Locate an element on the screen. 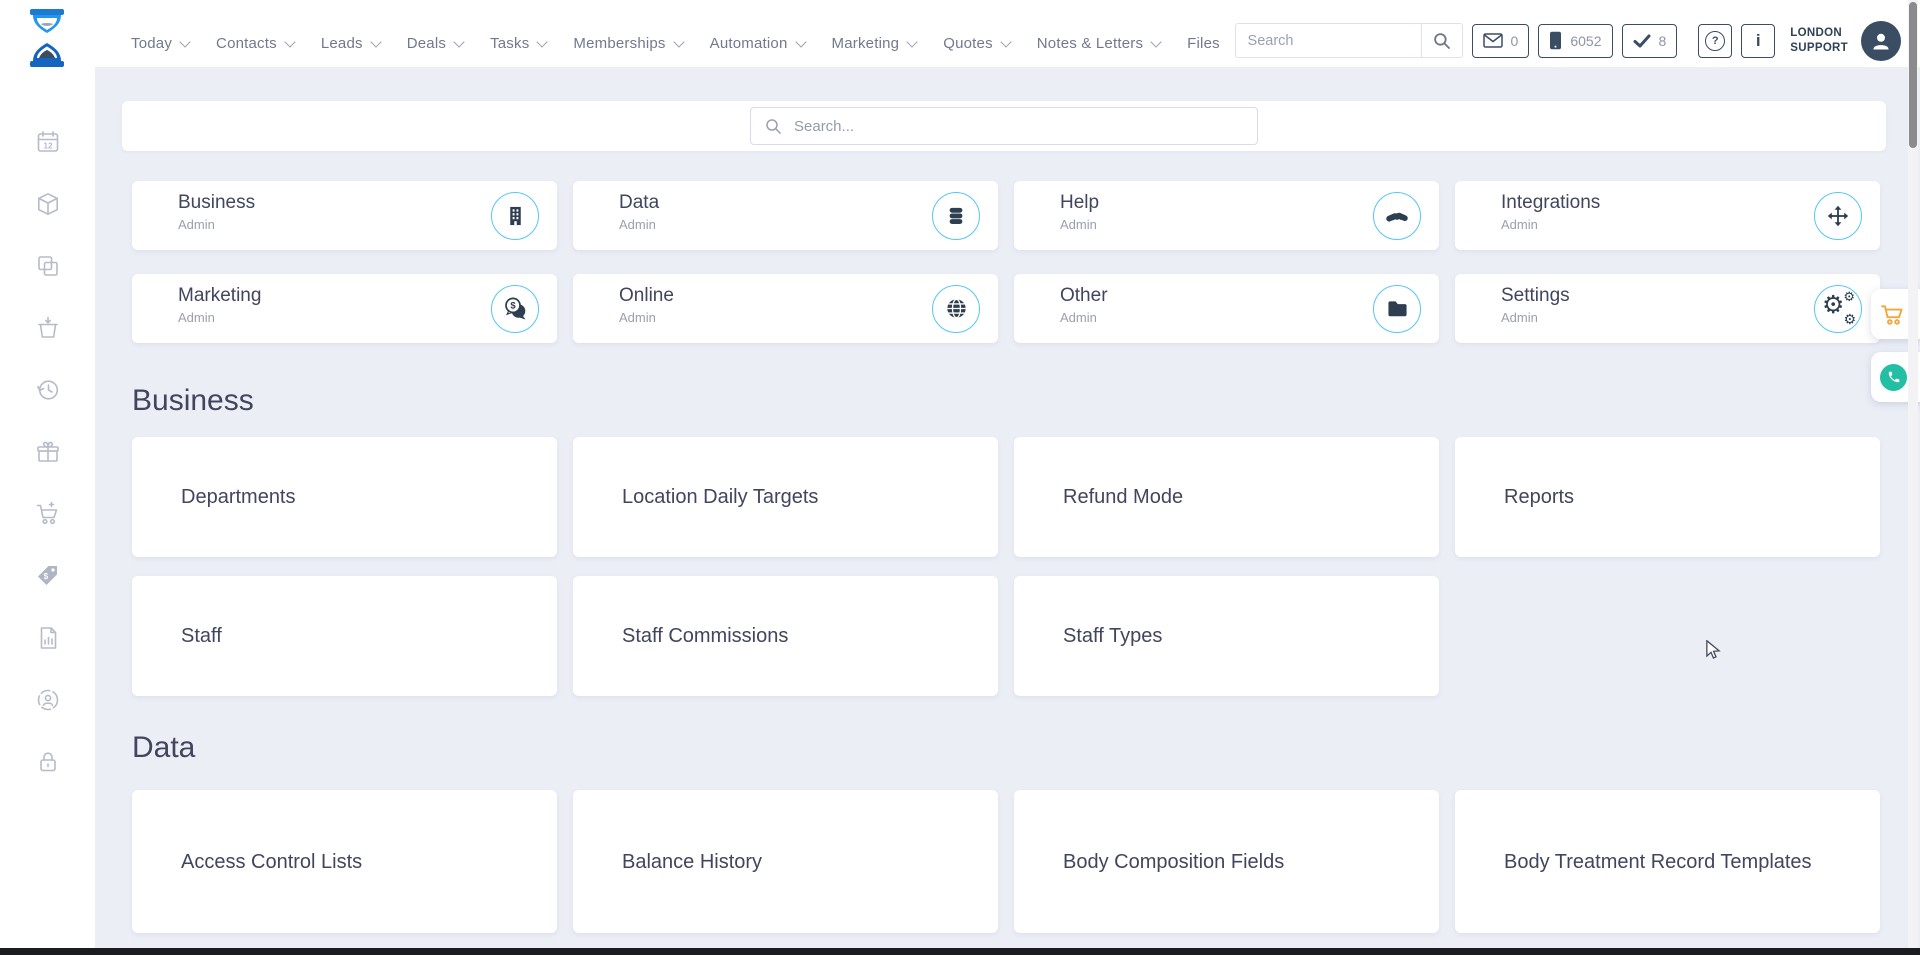 Image resolution: width=1920 pixels, height=955 pixels. icon-sidebar: 12 $ is located at coordinates (47, 507).